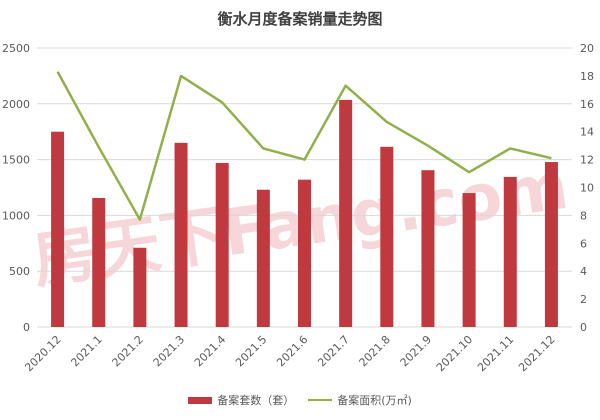  I want to click on y-left-tick: 2000, so click(16, 104).